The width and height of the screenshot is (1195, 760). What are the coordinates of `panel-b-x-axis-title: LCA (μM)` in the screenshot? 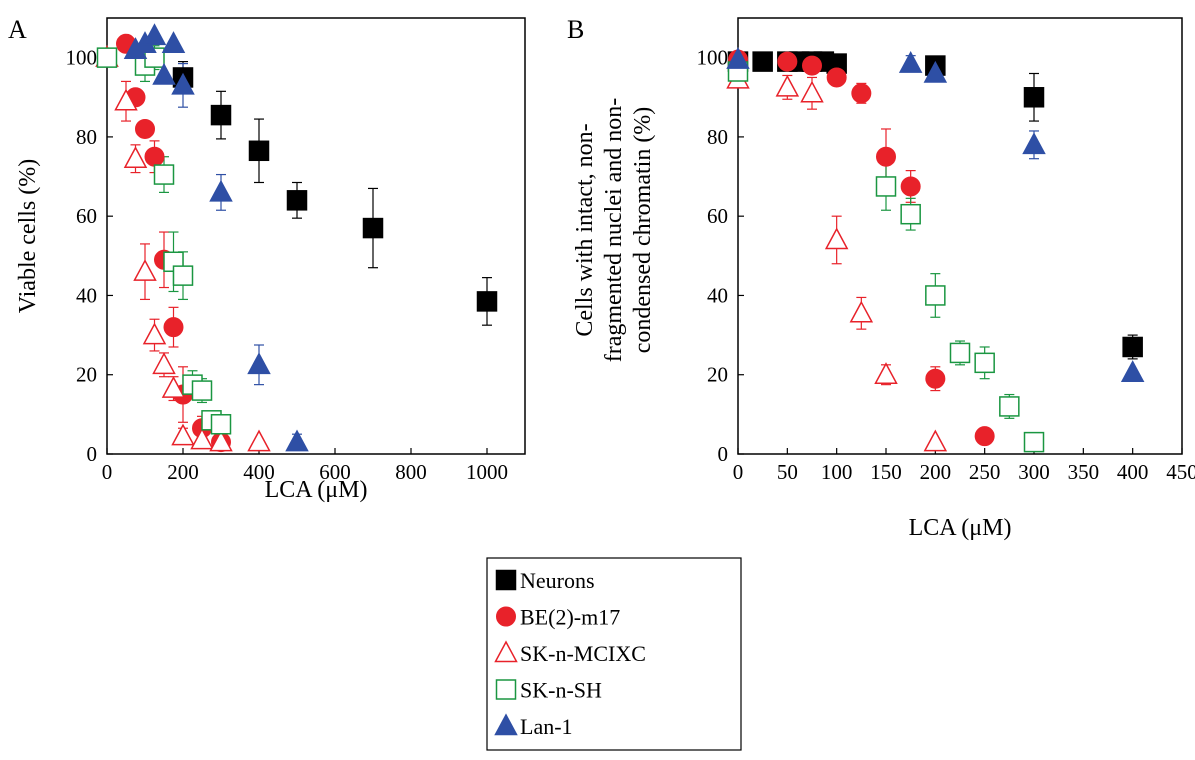 It's located at (960, 528).